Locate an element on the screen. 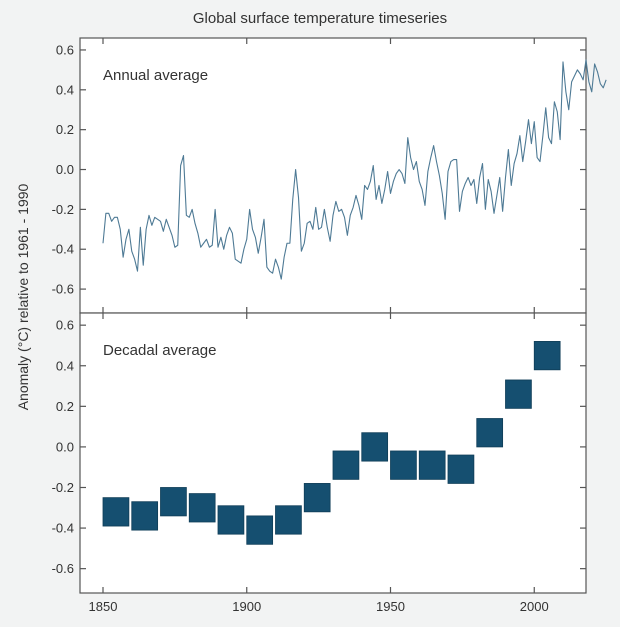 The image size is (620, 627). decadal-ytick-label: 0.4 is located at coordinates (65, 365).